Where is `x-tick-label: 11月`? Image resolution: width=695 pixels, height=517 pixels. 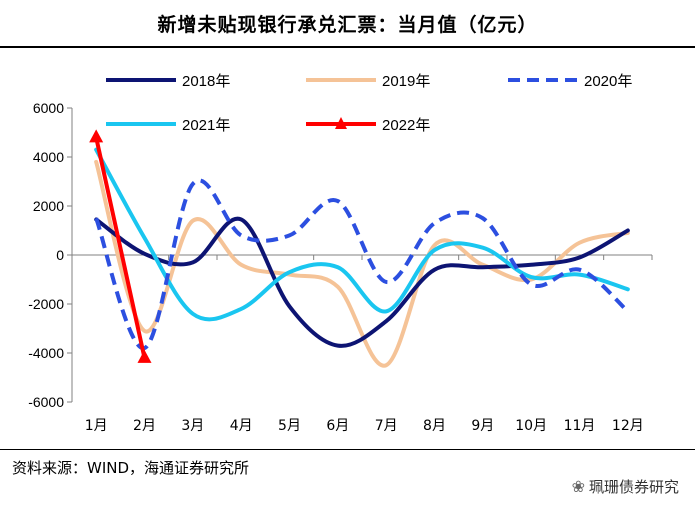
x-tick-label: 11月 is located at coordinates (580, 426).